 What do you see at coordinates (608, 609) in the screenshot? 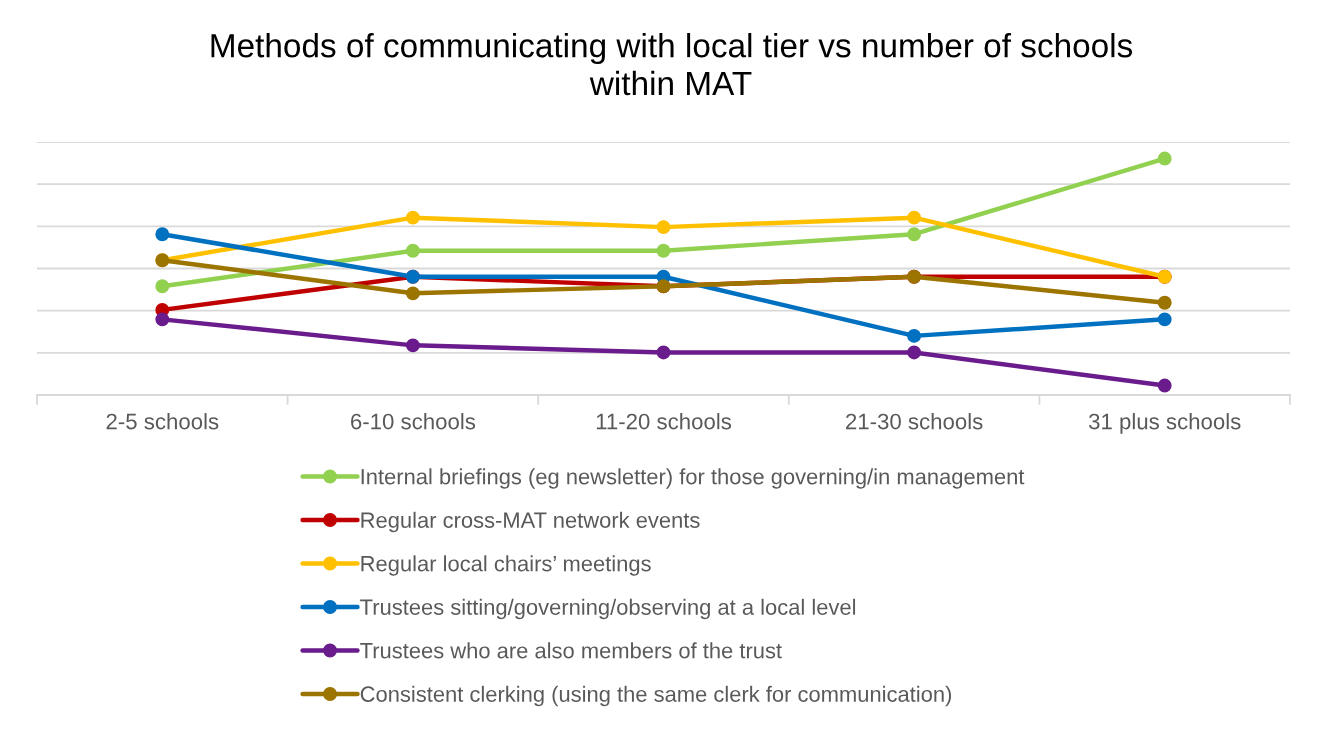
I see `legend-label: Trustees sitting/governing/observing at a local level` at bounding box center [608, 609].